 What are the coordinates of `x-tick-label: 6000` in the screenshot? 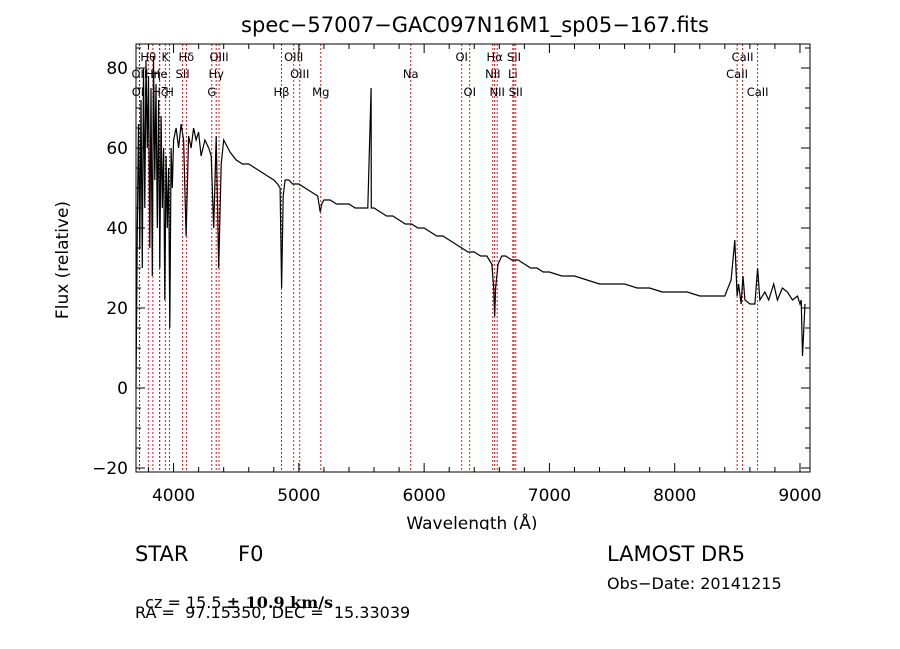 It's located at (424, 496).